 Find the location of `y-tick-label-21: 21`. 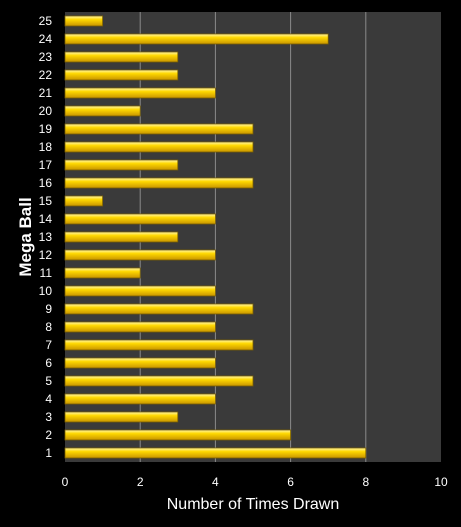

y-tick-label-21: 21 is located at coordinates (46, 93).